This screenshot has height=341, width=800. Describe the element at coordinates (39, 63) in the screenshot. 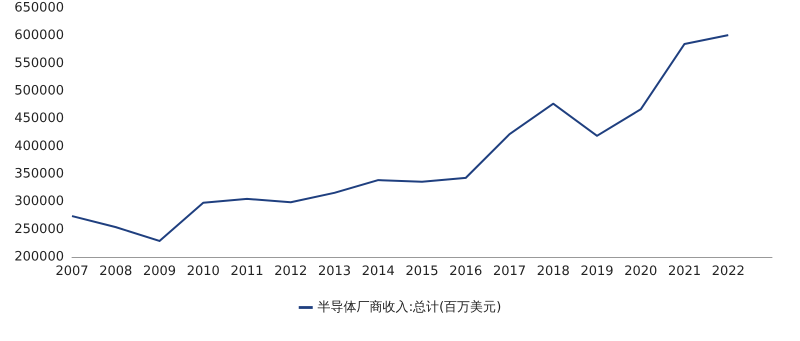

I see `y-tick-label: 550000` at that location.